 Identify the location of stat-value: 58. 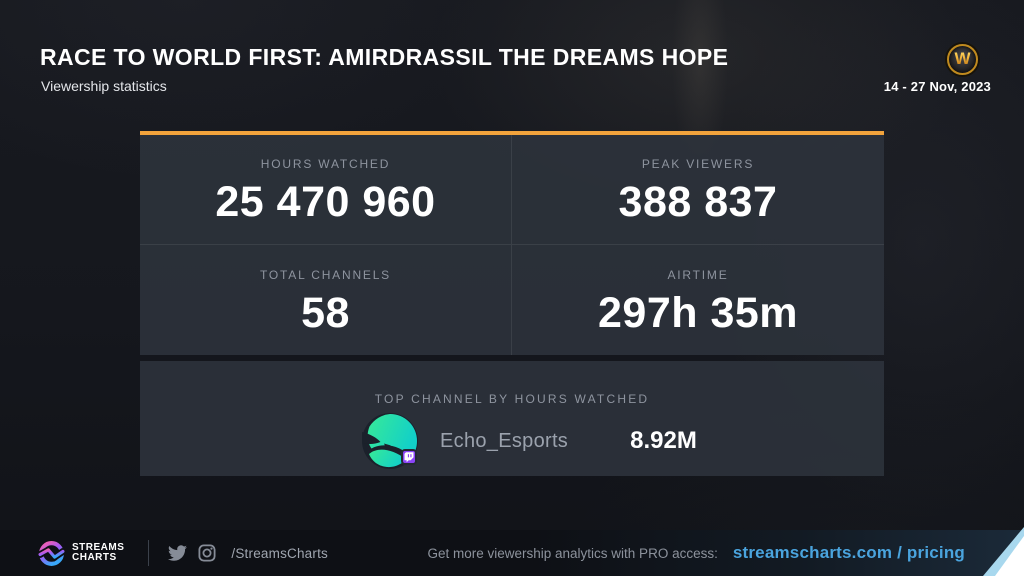
(325, 312).